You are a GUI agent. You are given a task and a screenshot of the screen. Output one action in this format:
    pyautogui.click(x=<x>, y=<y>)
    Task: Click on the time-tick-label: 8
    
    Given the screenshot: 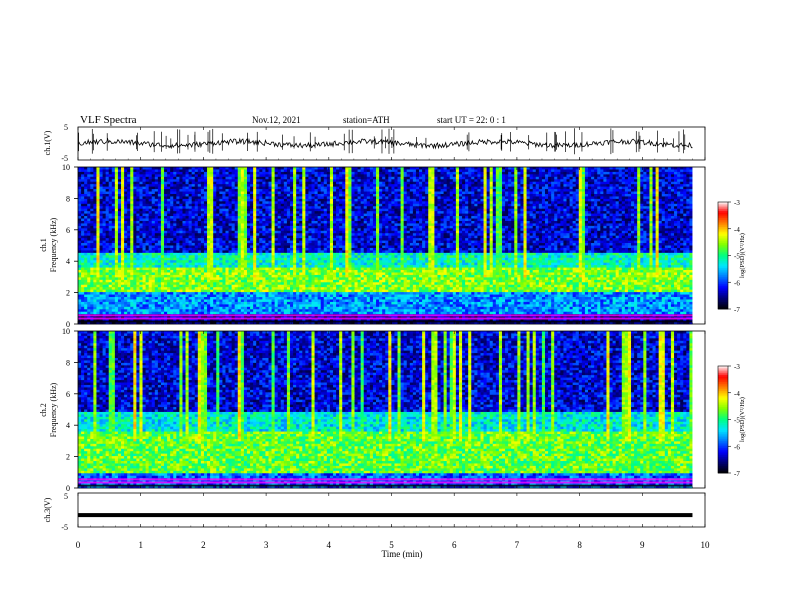 What is the action you would take?
    pyautogui.click(x=579, y=545)
    